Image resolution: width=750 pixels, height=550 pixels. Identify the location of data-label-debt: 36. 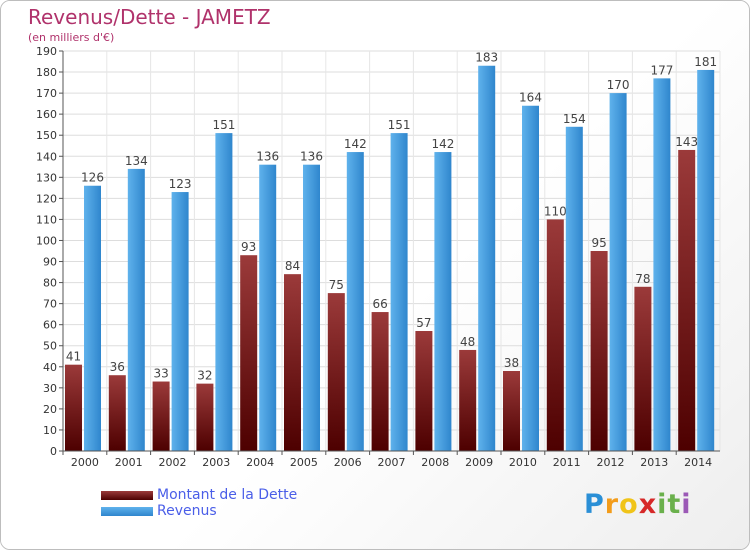
(117, 367).